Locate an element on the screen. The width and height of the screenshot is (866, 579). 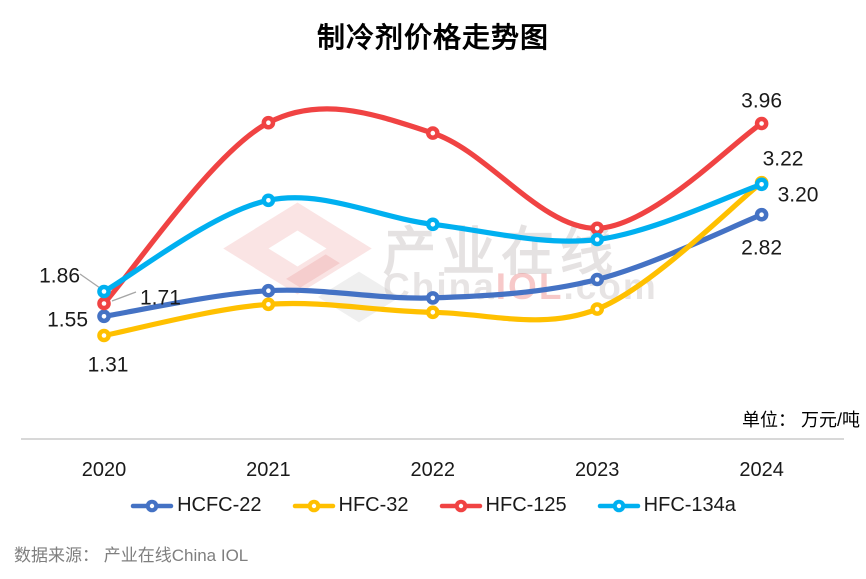
data-label-HCFC-22-2020: 1.55 is located at coordinates (67, 319).